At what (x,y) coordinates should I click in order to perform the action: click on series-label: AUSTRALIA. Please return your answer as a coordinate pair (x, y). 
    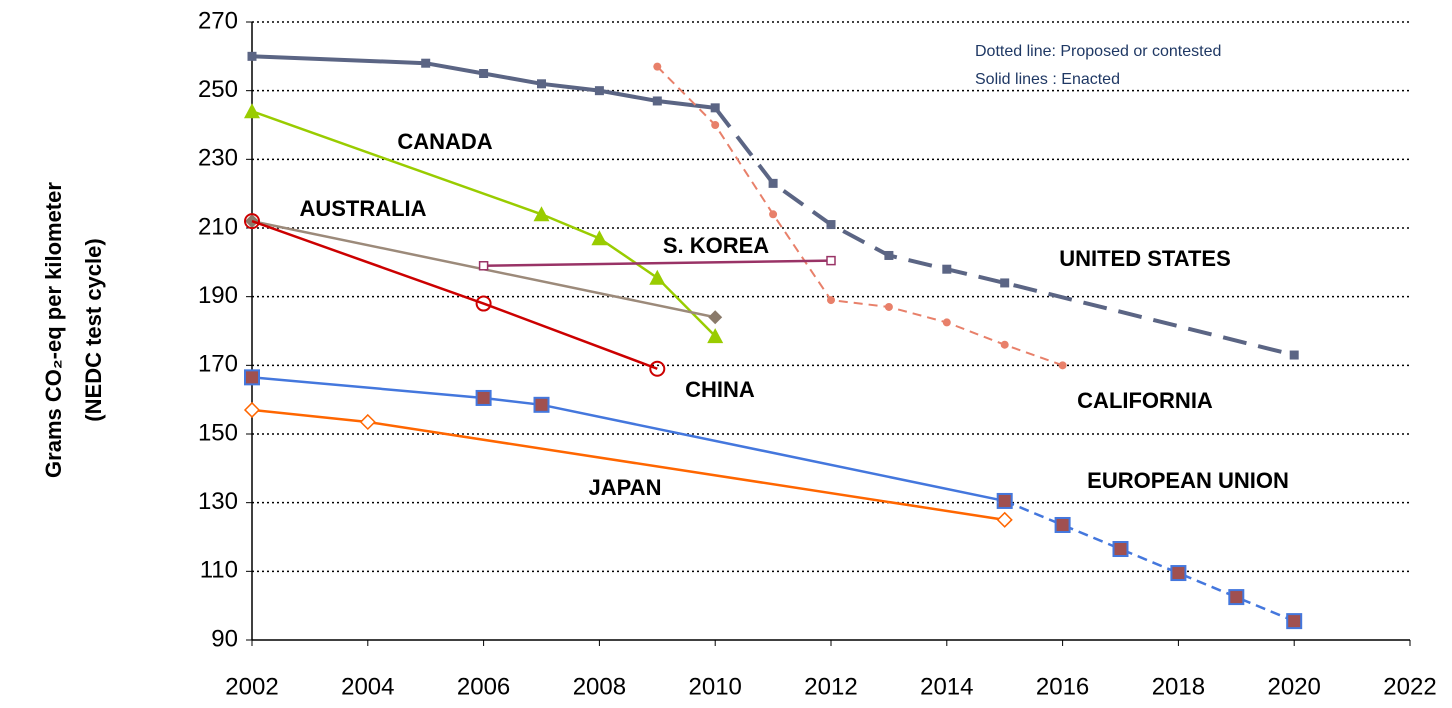
    Looking at the image, I should click on (362, 208).